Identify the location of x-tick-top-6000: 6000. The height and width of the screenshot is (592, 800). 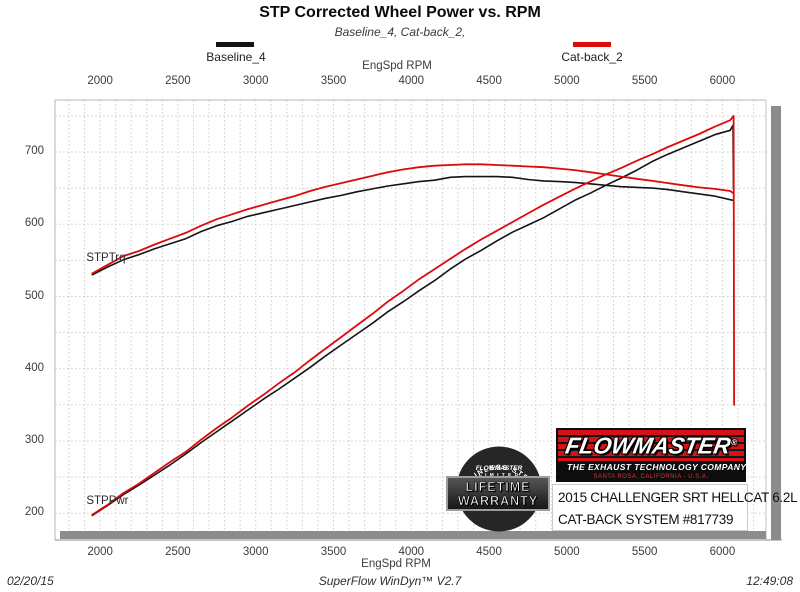
(722, 81).